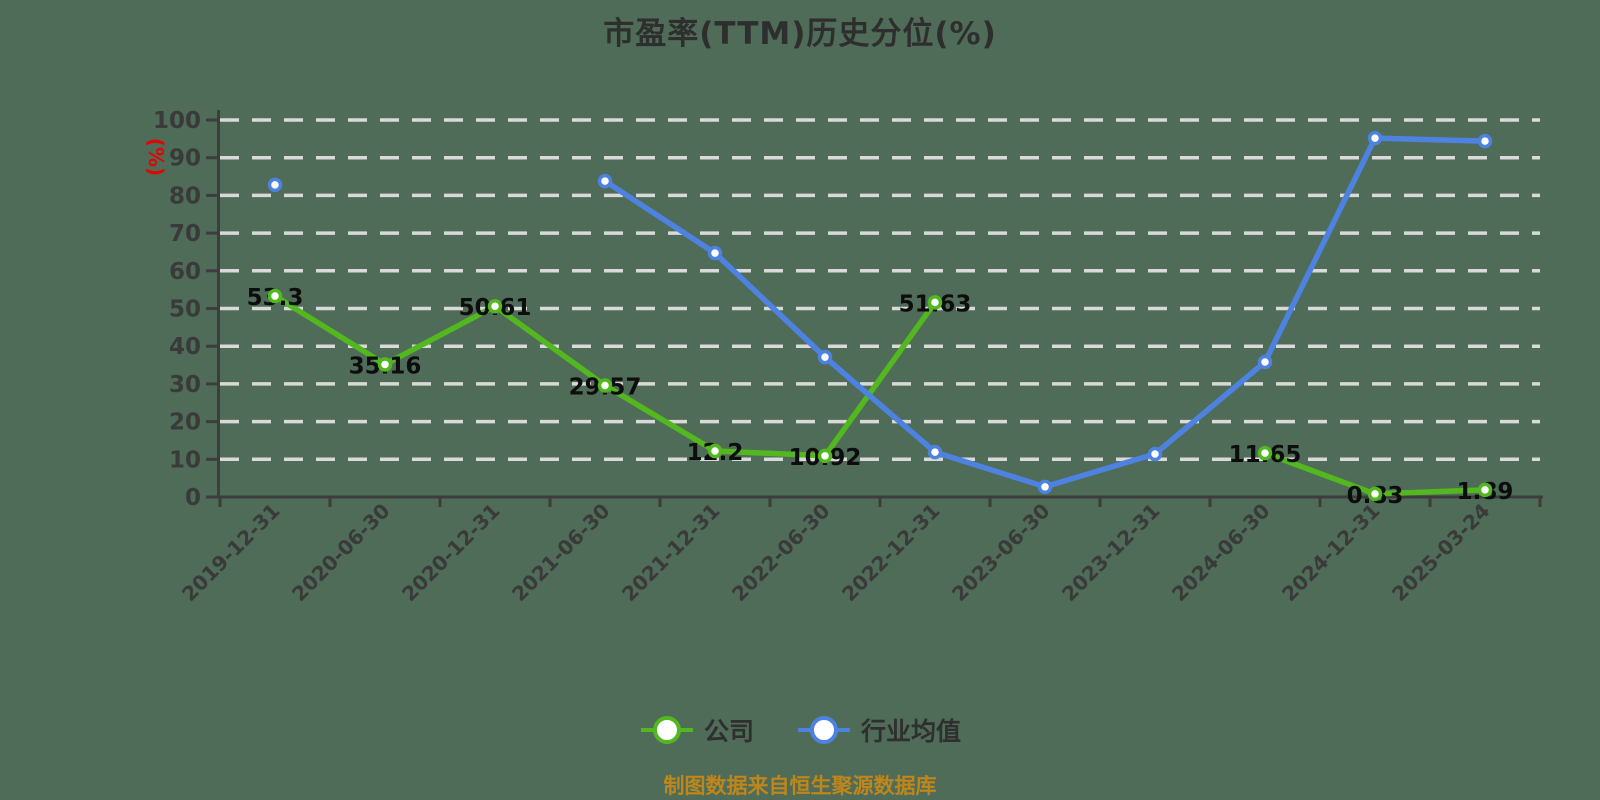  Describe the element at coordinates (340, 552) in the screenshot. I see `x-tick-label: 2020-06-30` at that location.